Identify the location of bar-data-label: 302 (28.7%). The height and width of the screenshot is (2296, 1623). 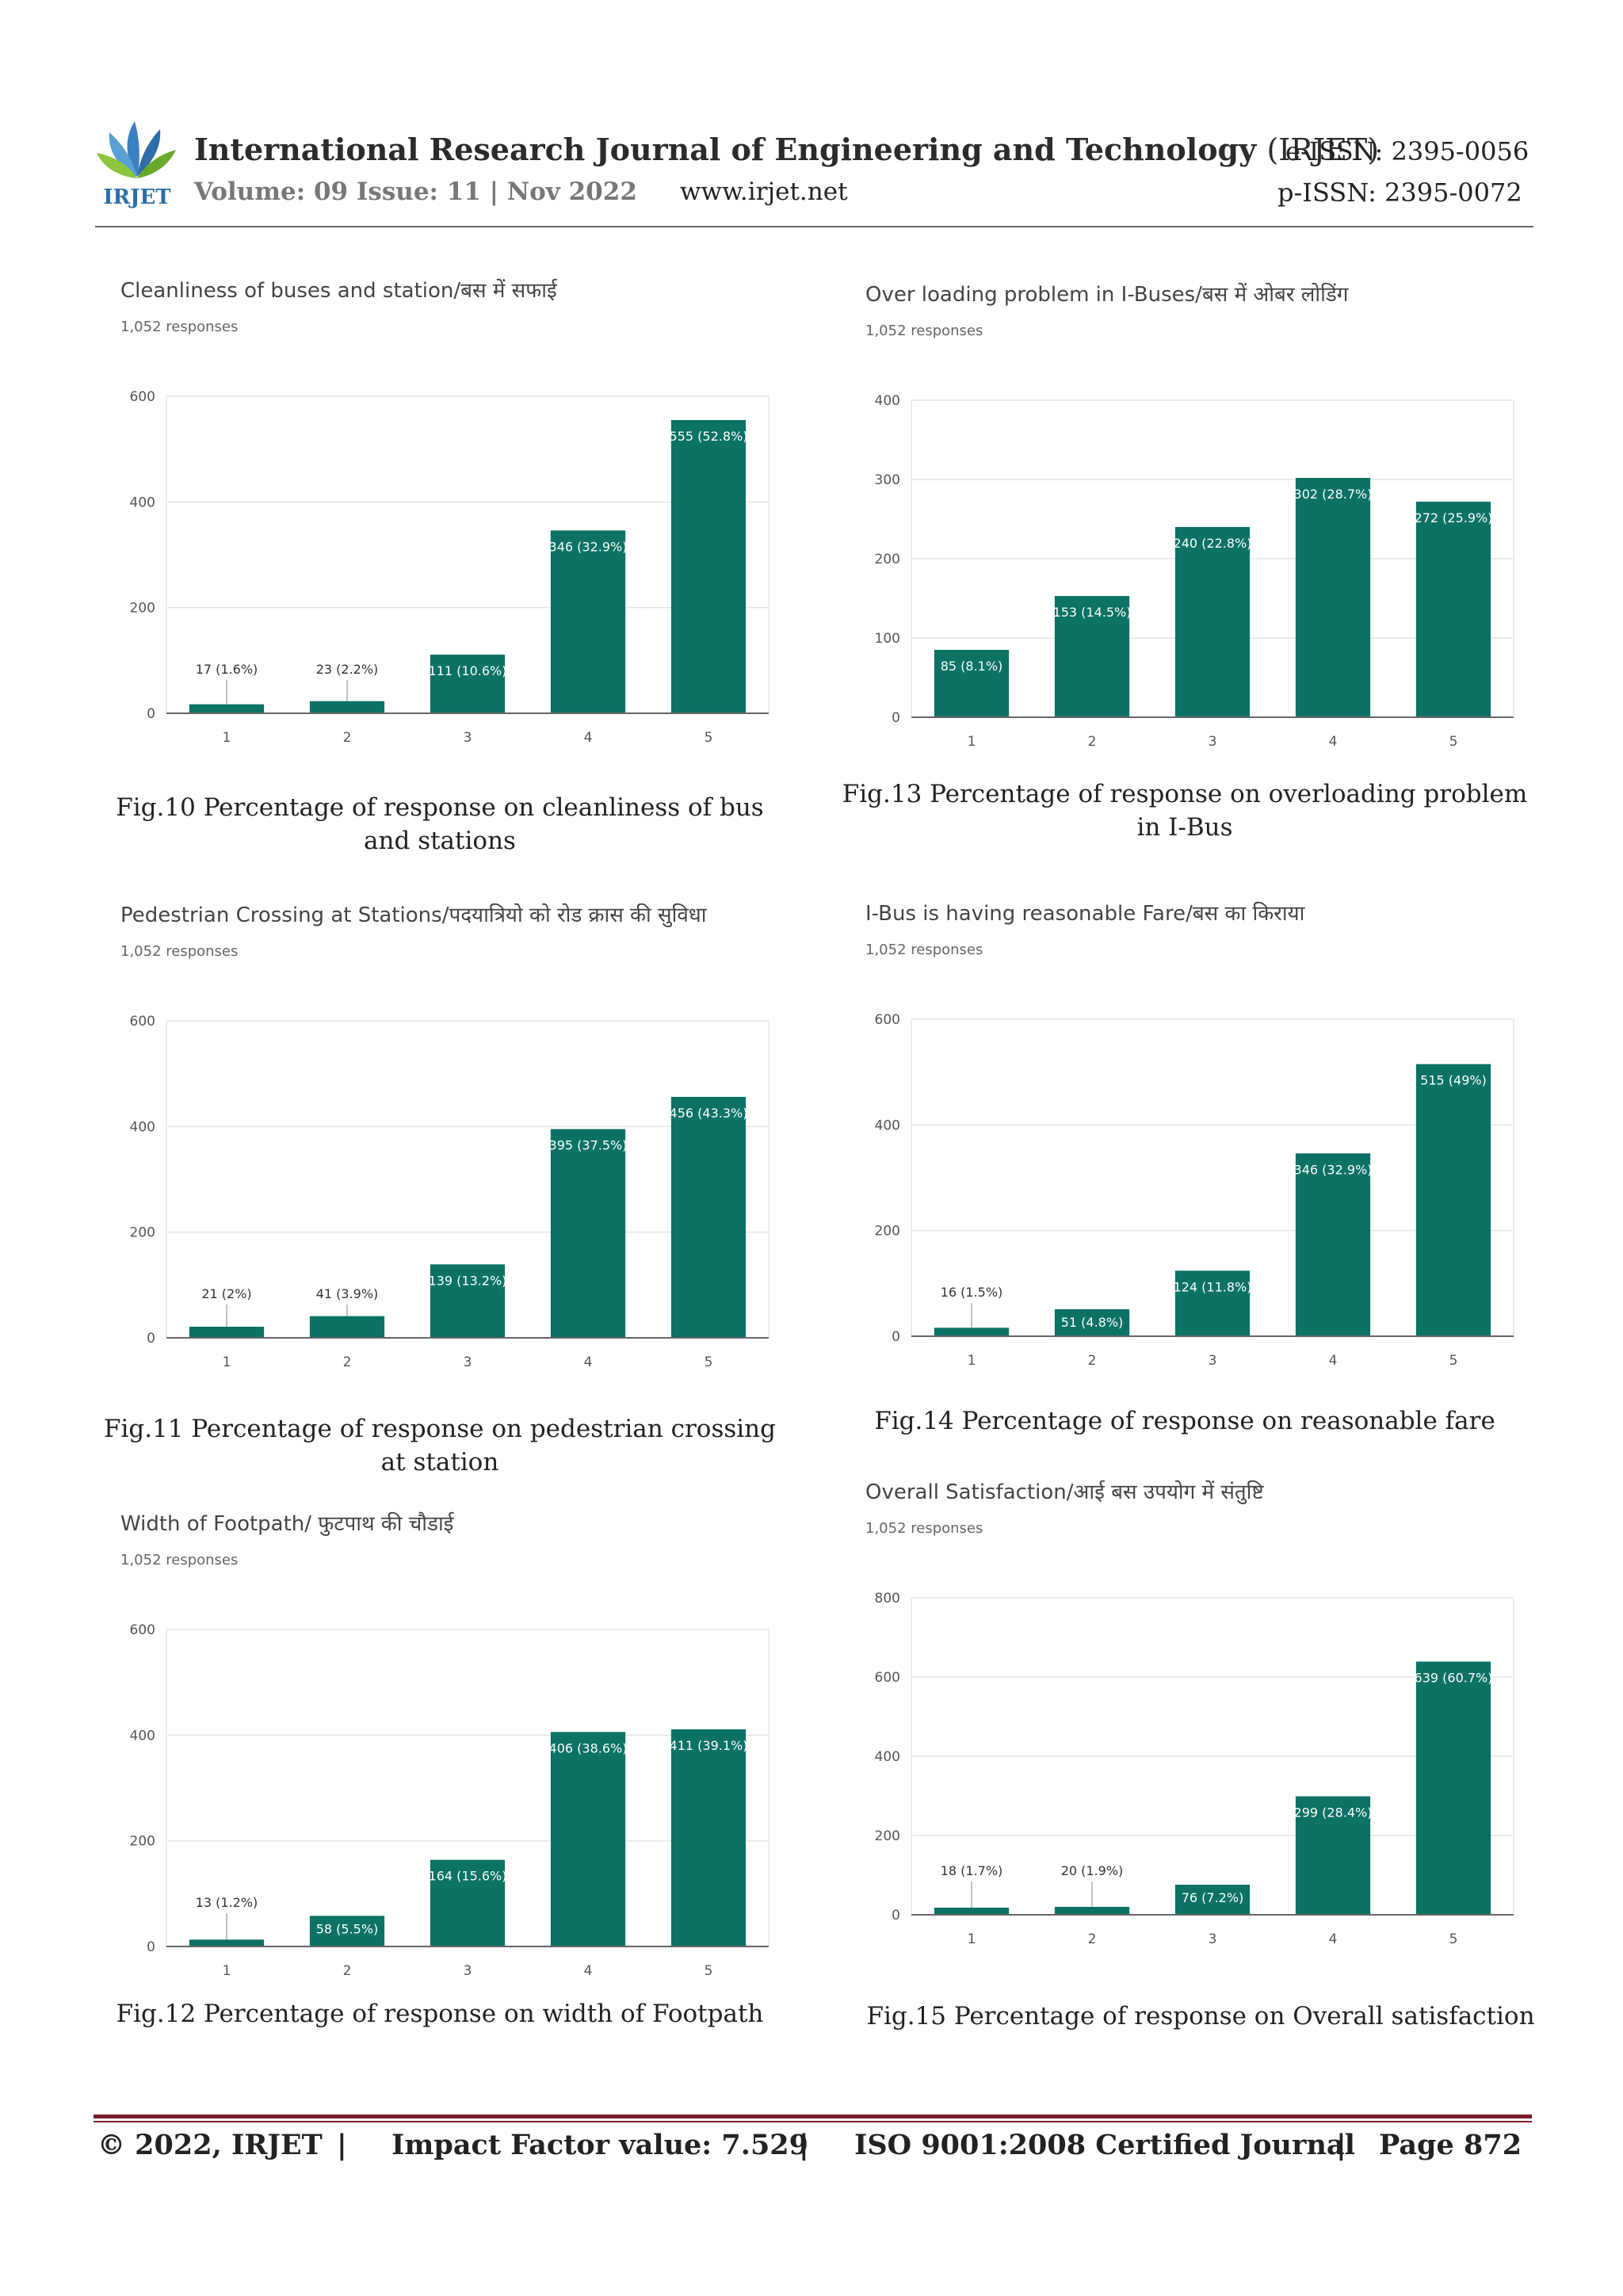
(1334, 494).